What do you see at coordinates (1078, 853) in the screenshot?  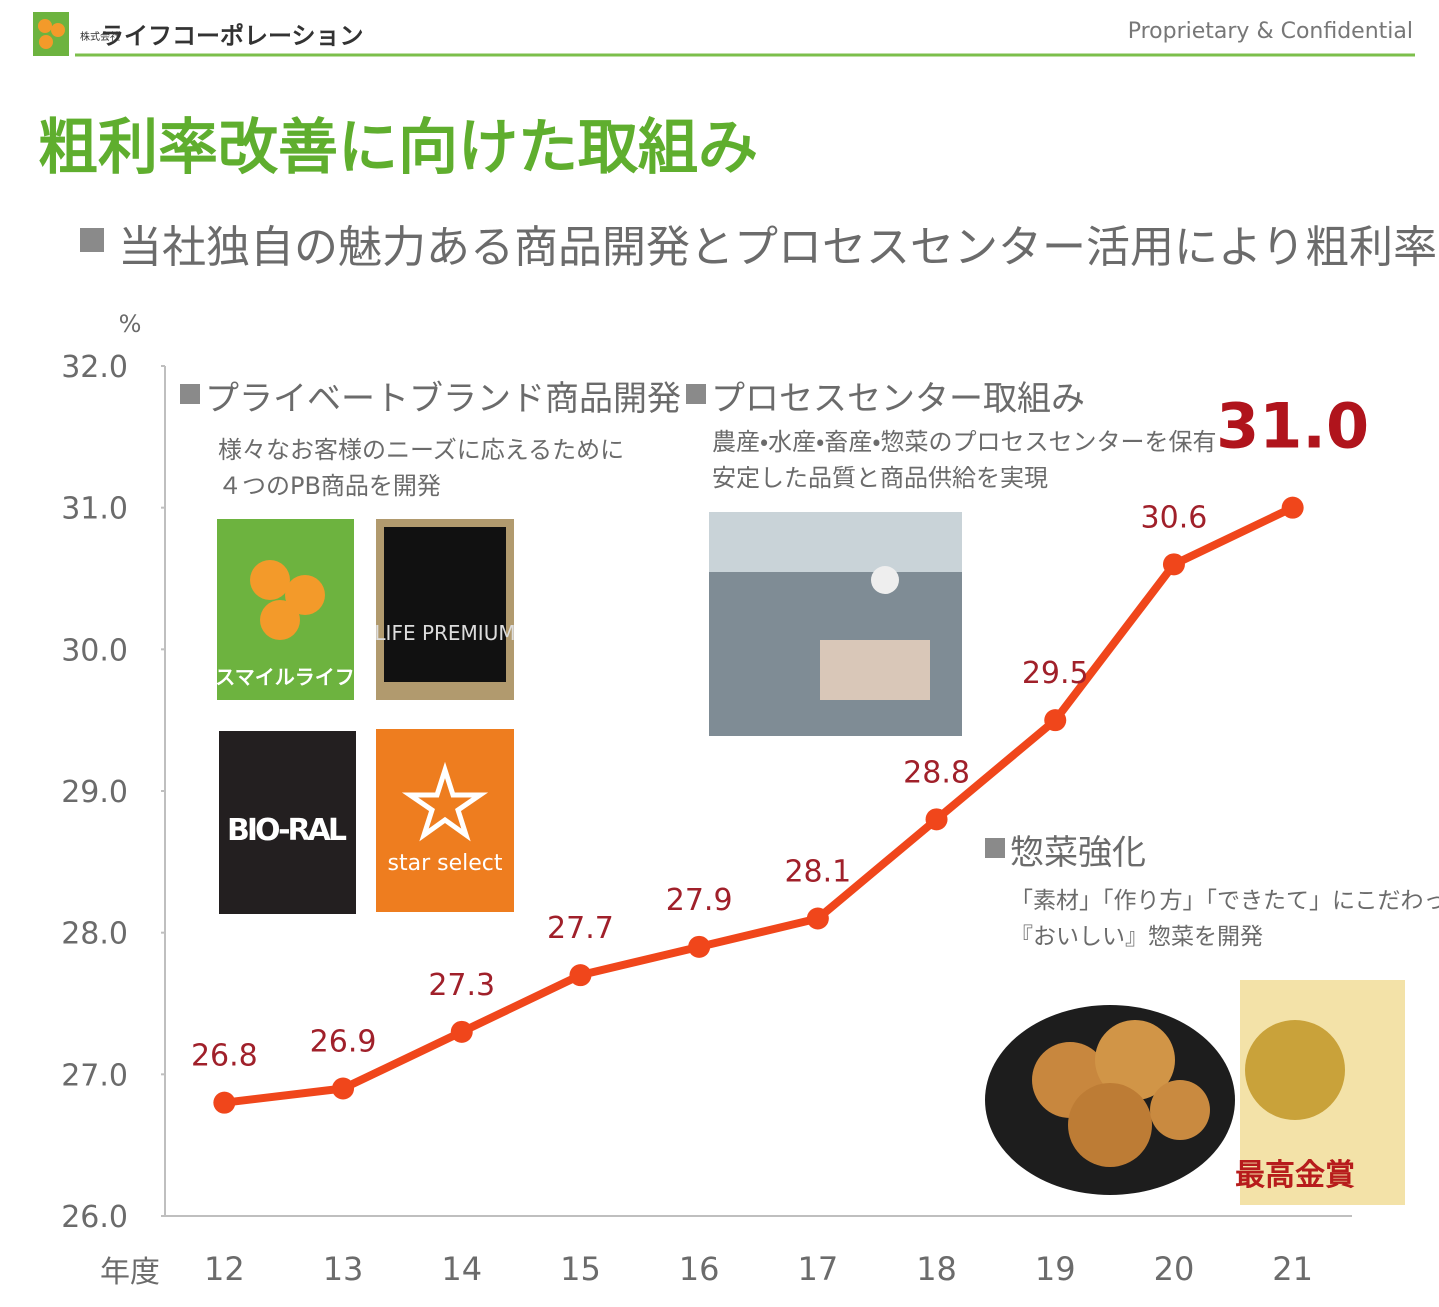 I see `panel-heading: 惣菜強化` at bounding box center [1078, 853].